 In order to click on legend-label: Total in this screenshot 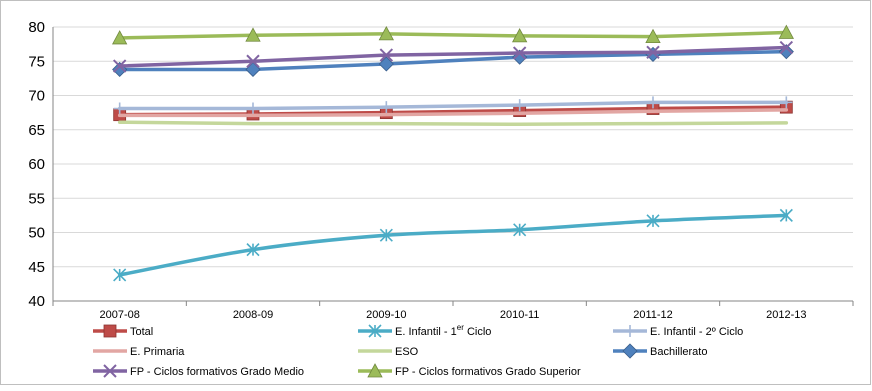, I will do `click(141, 332)`.